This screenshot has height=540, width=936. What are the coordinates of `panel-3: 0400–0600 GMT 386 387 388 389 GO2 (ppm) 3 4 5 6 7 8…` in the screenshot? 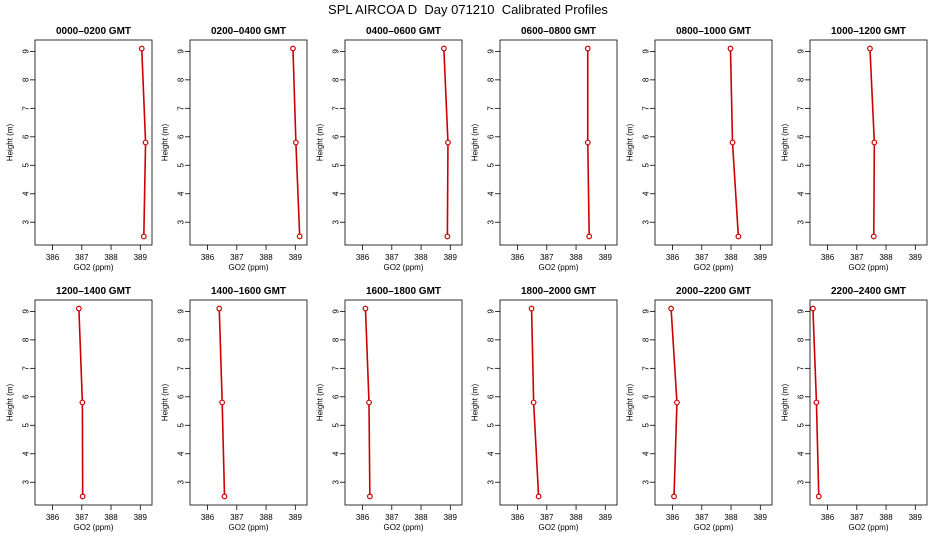 It's located at (389, 149).